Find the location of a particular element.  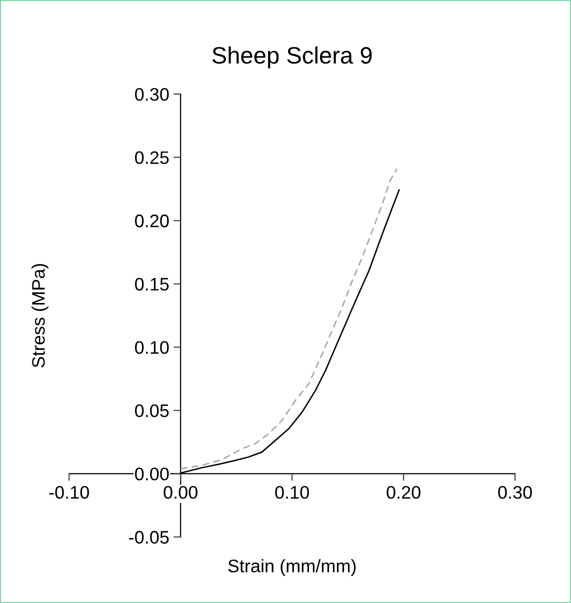

chart-title: Sheep Sclera 9 is located at coordinates (292, 57).